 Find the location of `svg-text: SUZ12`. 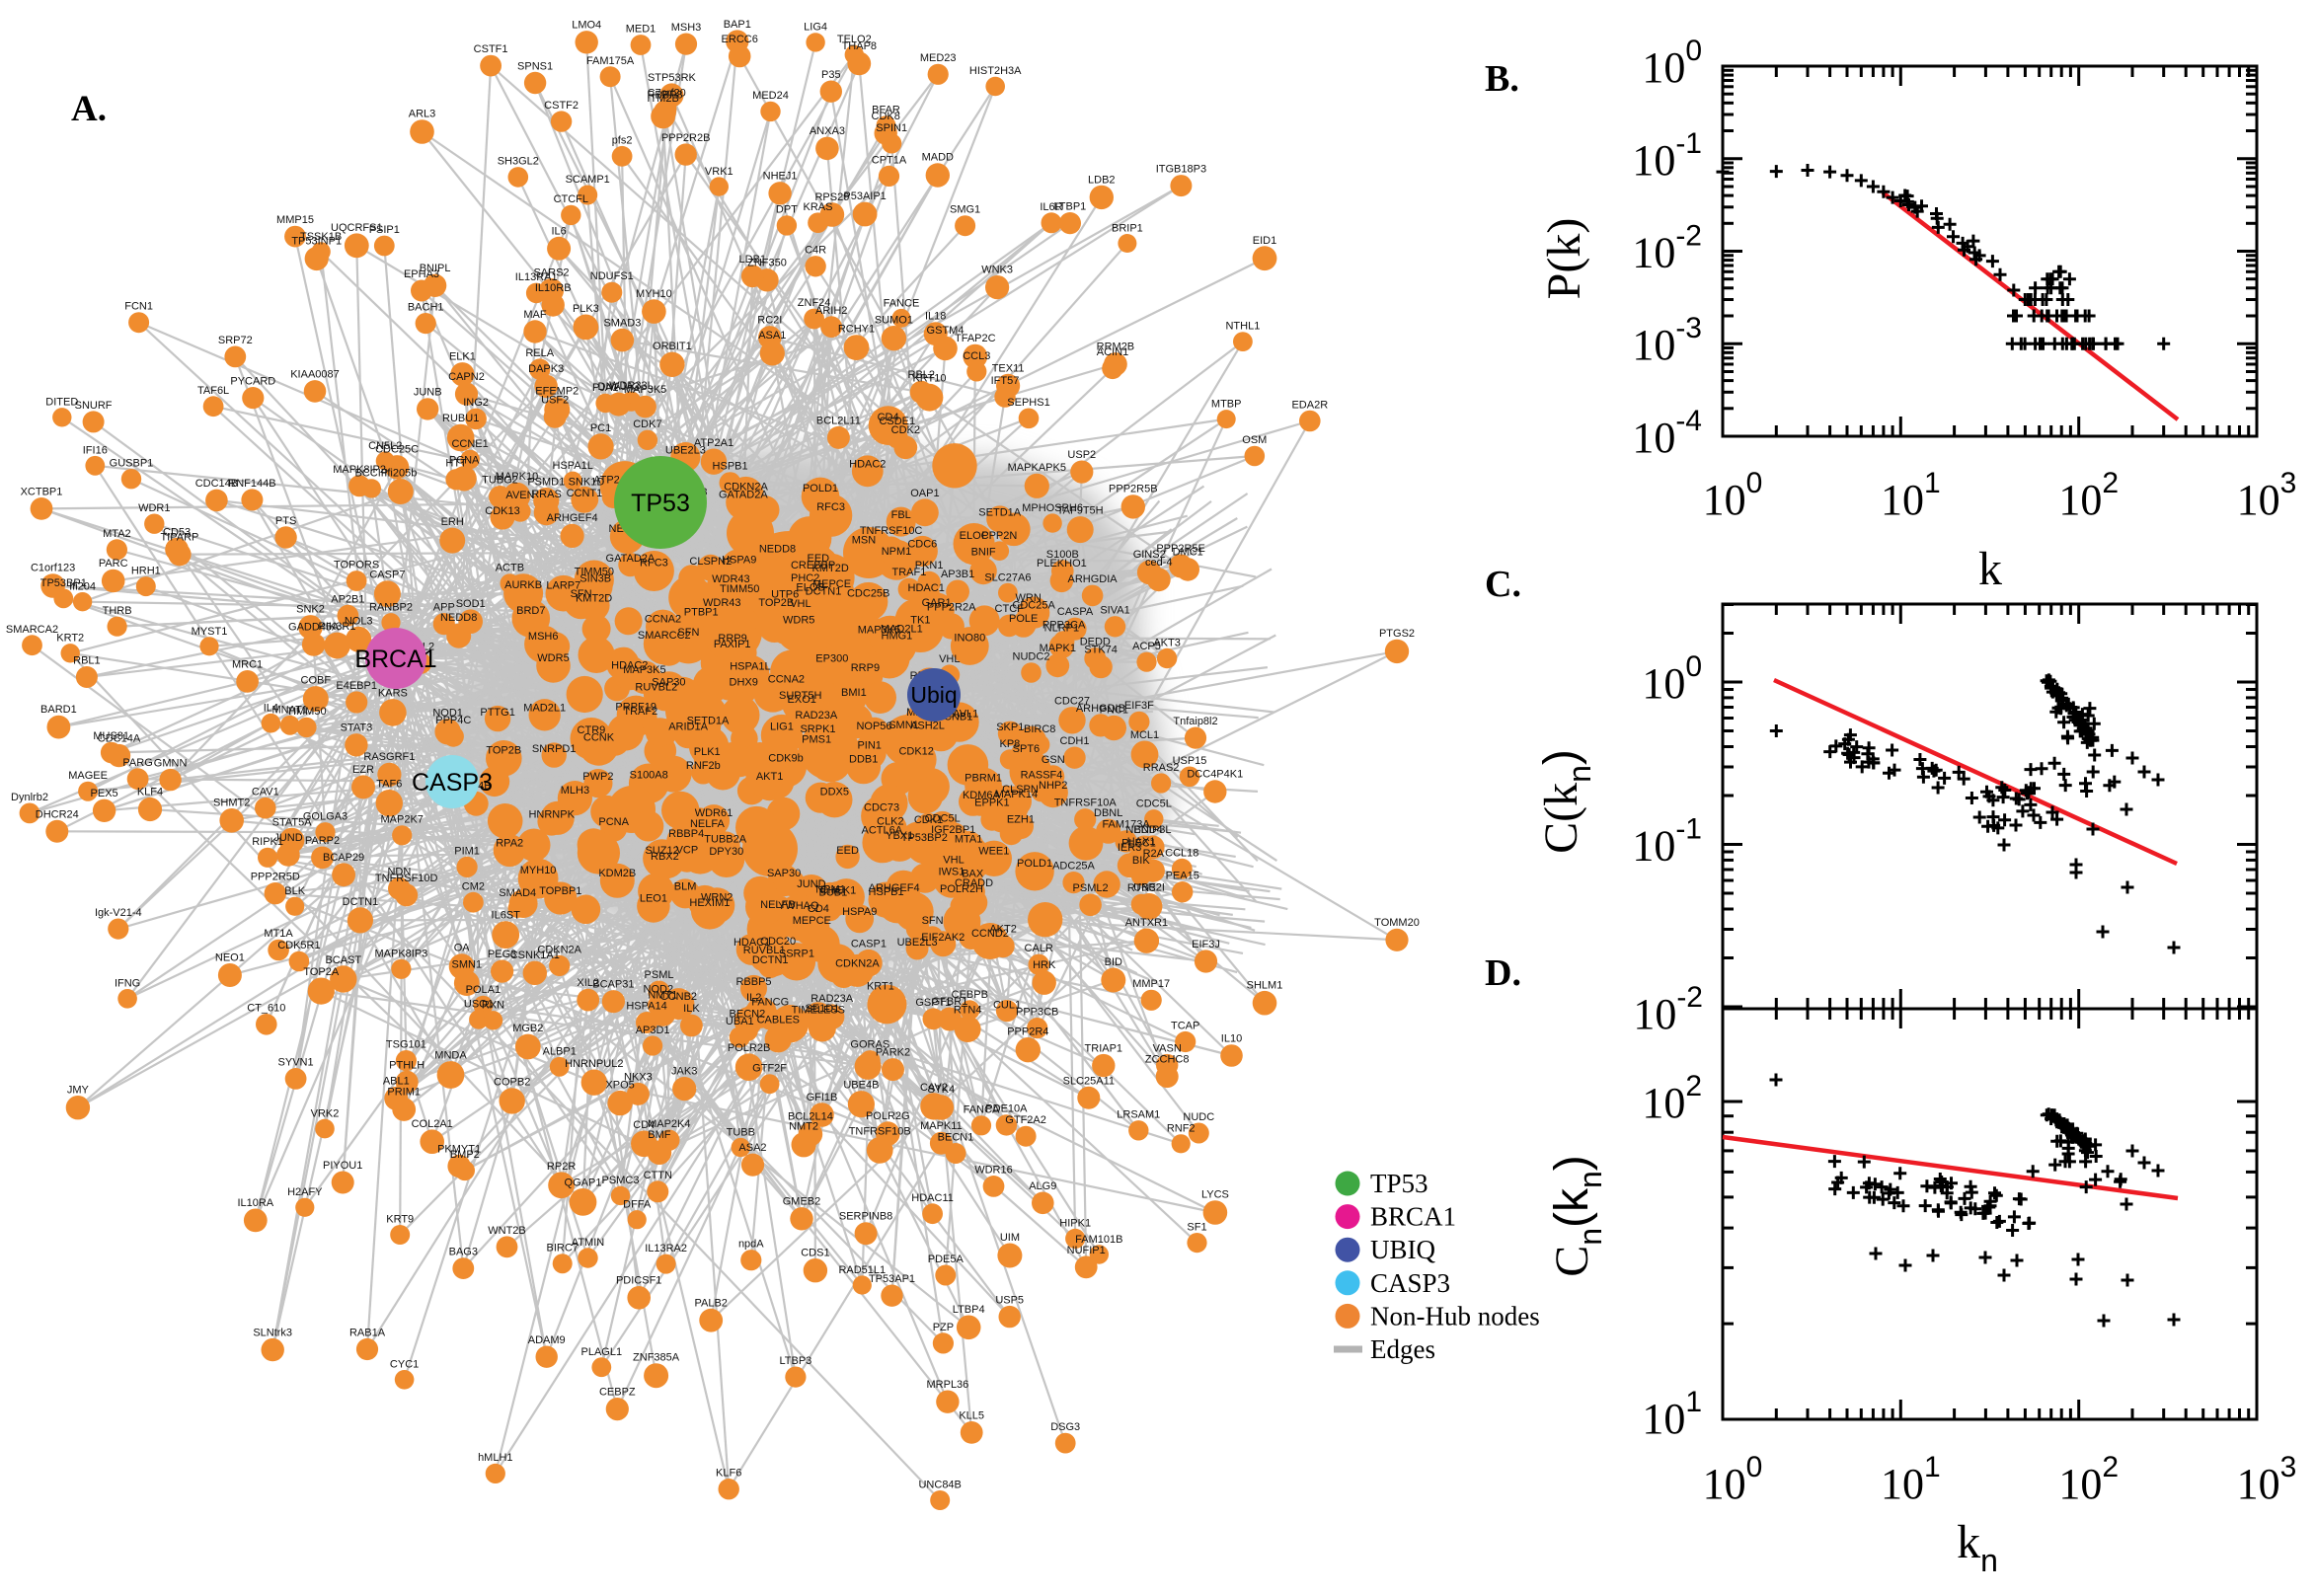

svg-text: SUZ12 is located at coordinates (661, 851).